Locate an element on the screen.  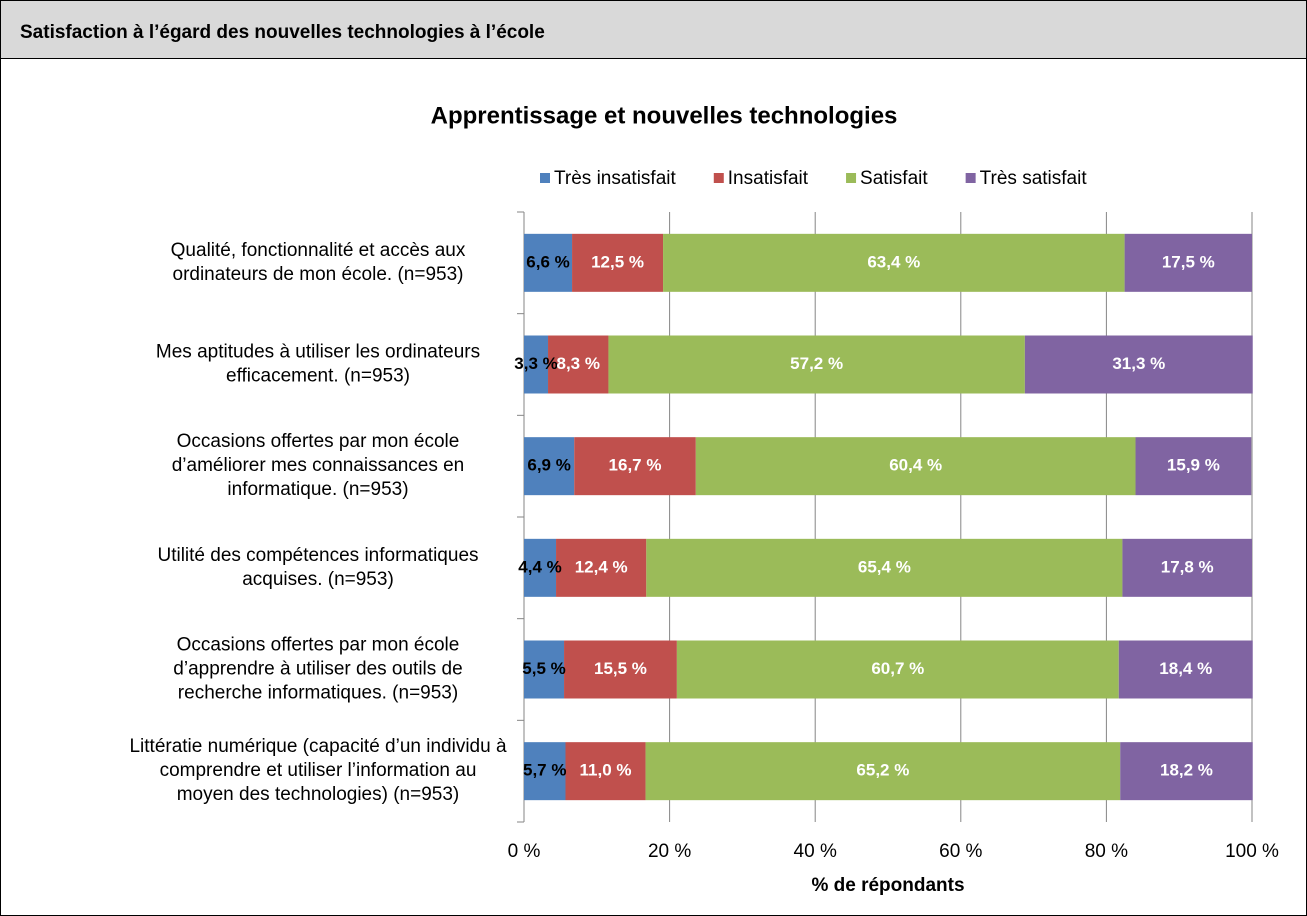
category-label: Mes aptitudes à utiliser les ordinateurs is located at coordinates (318, 352).